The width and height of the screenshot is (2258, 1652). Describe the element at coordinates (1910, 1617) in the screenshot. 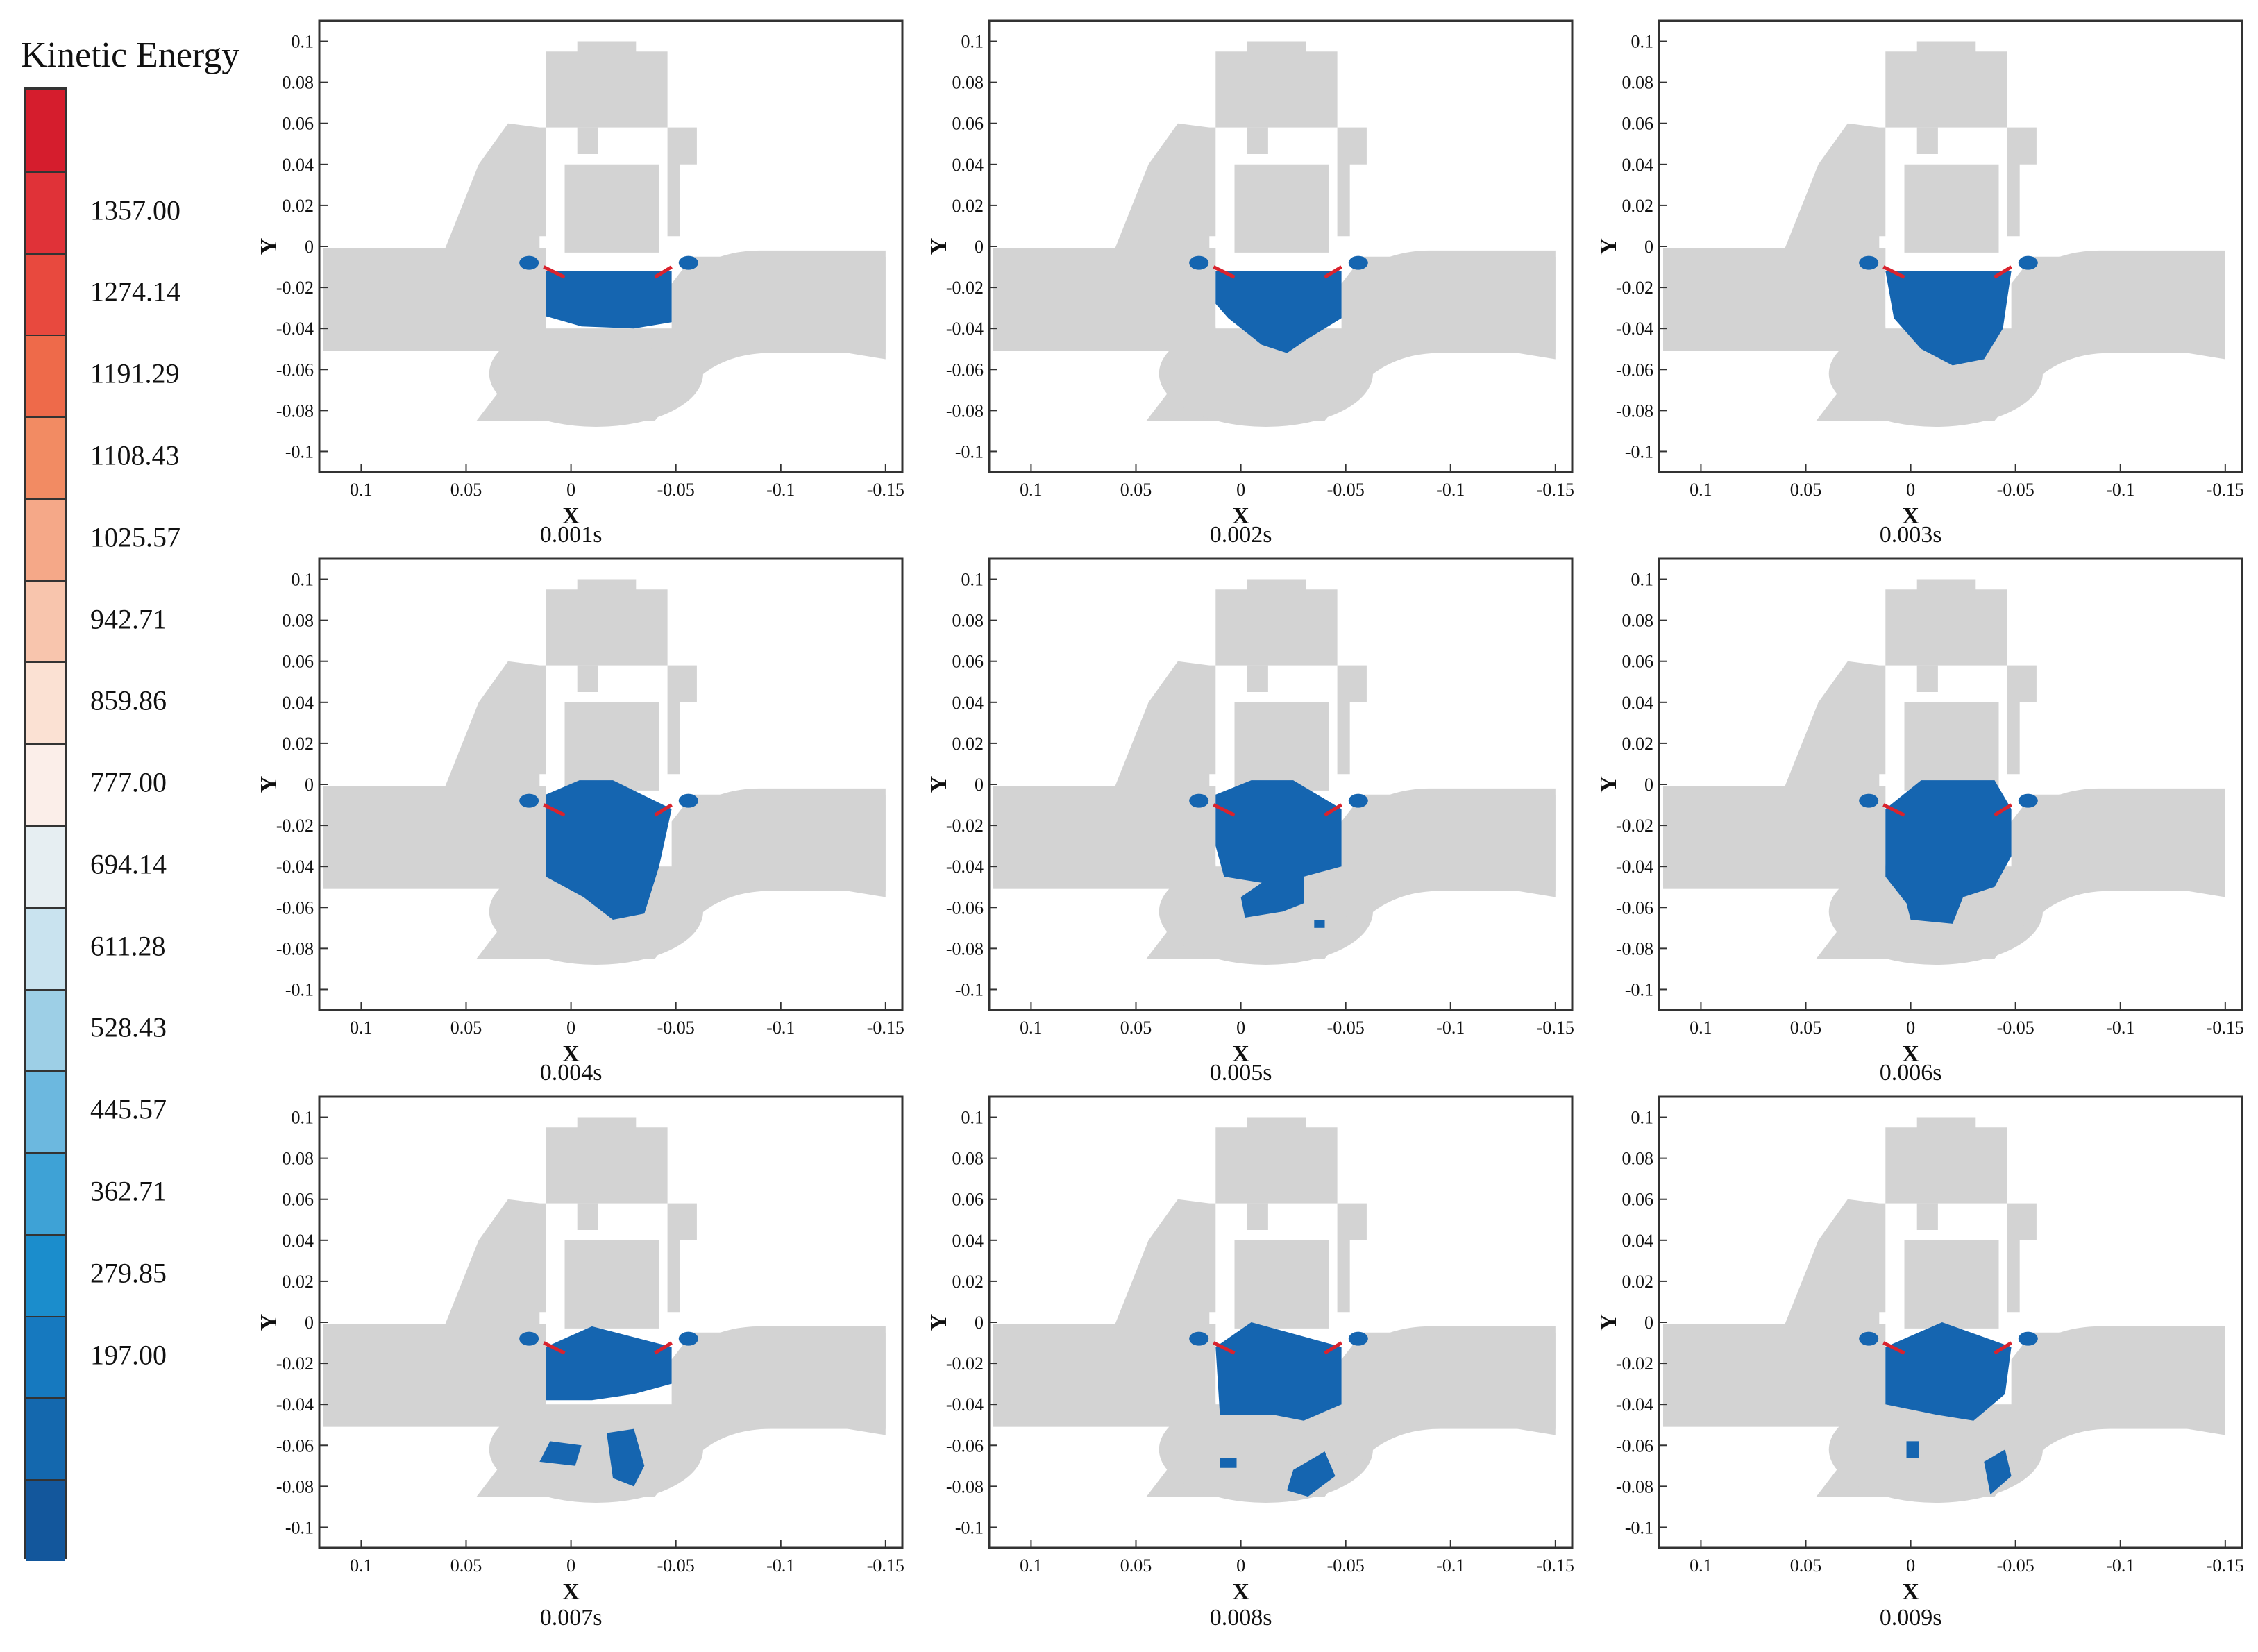

I see `time-label: 0.009s` at that location.